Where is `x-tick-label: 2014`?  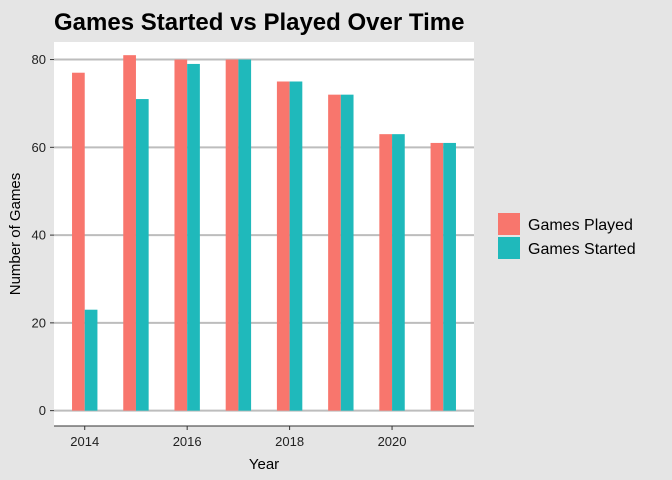
x-tick-label: 2014 is located at coordinates (84, 441).